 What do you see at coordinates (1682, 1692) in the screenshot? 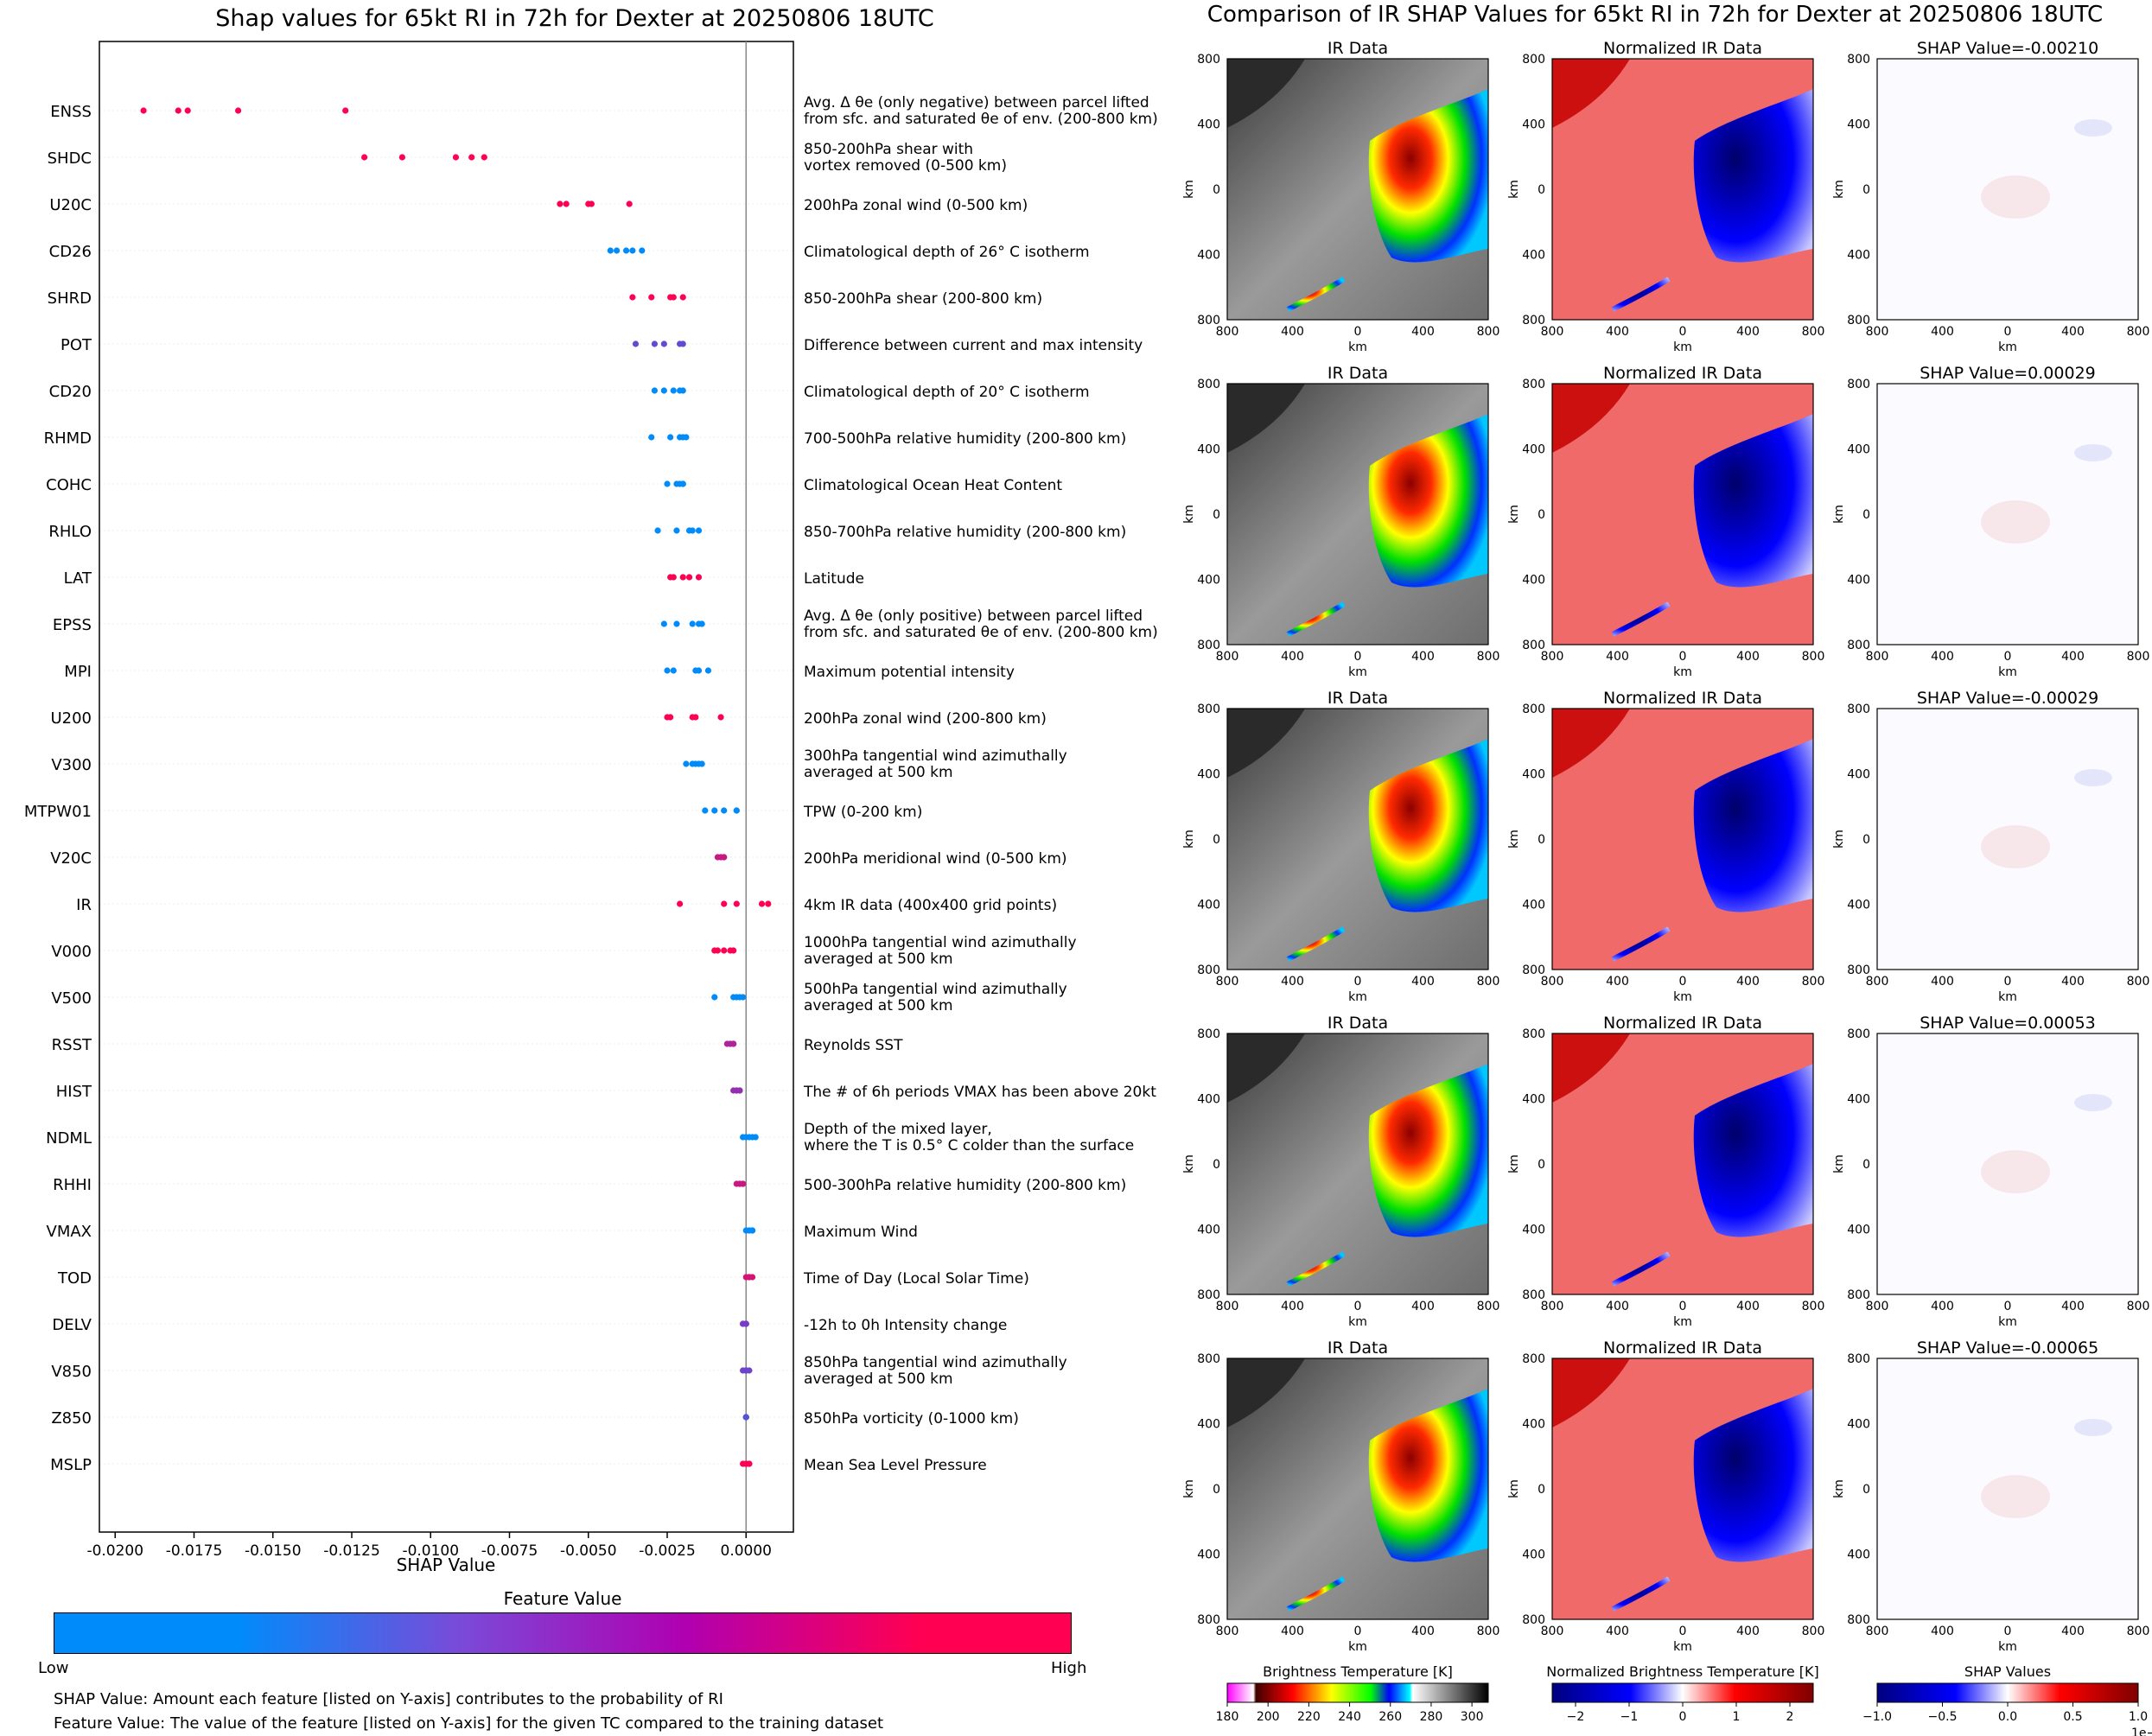
I see `colorbar` at bounding box center [1682, 1692].